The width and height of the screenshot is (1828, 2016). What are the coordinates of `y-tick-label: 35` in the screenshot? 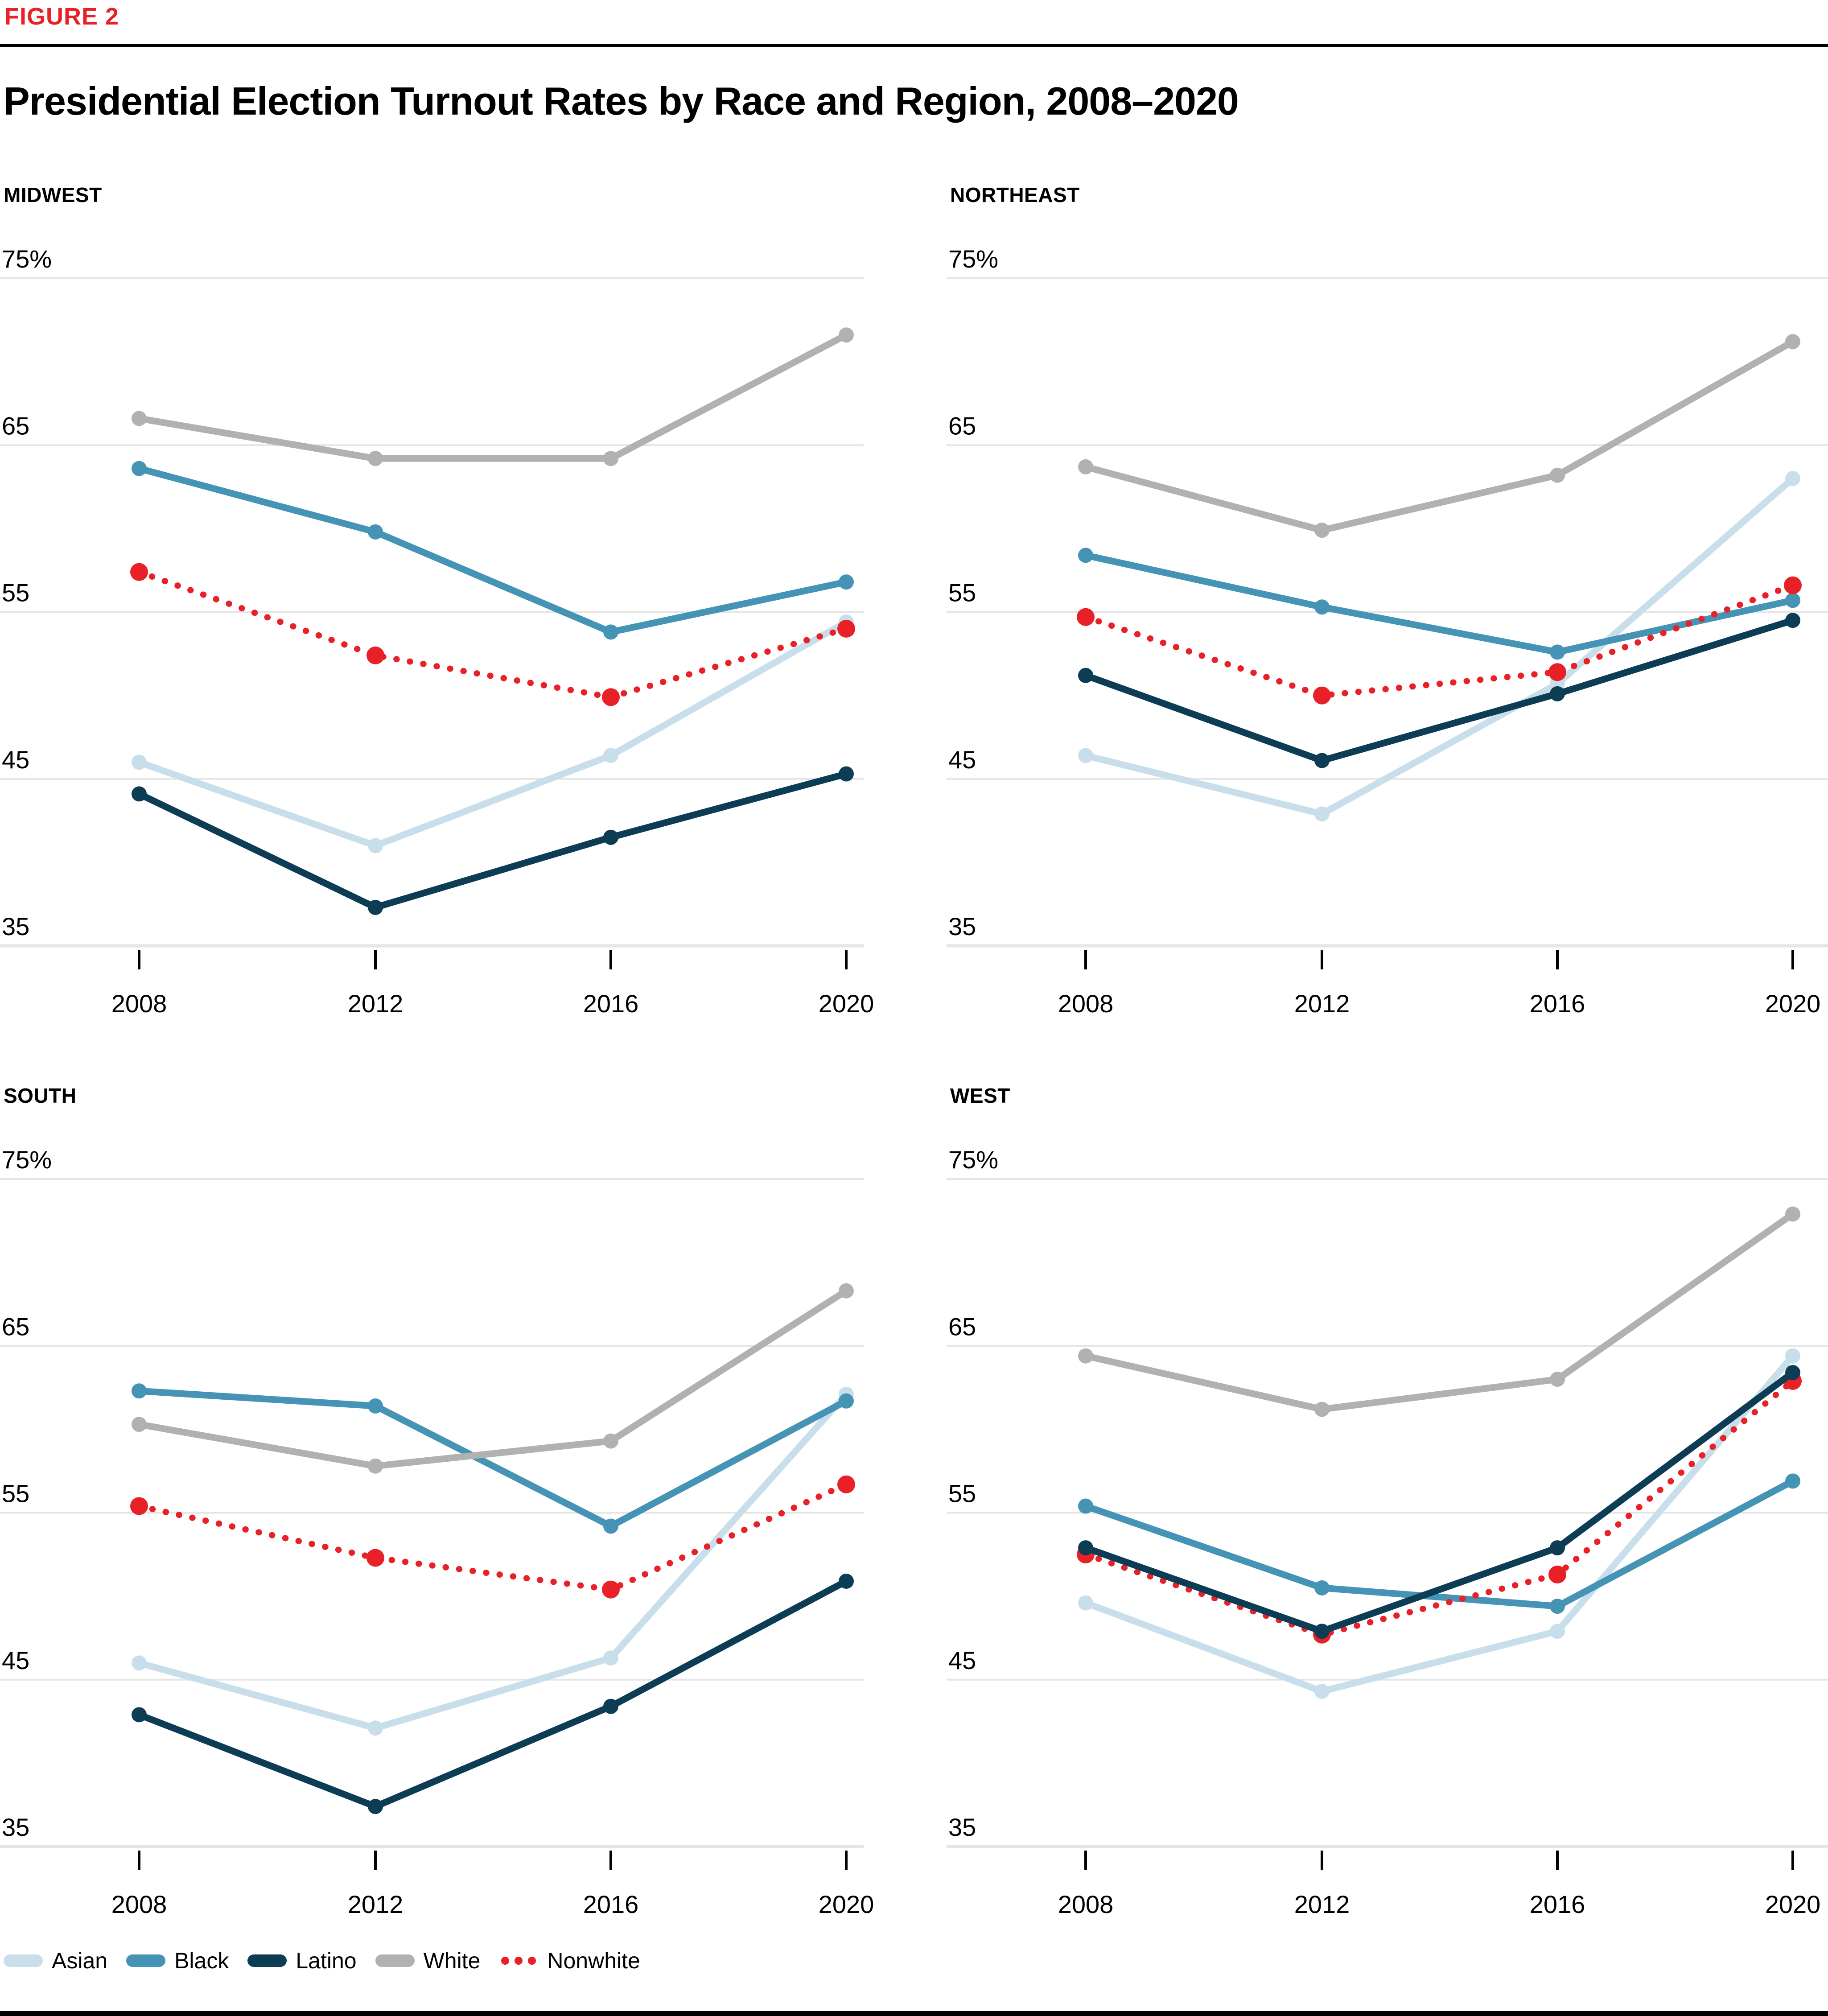 It's located at (15, 926).